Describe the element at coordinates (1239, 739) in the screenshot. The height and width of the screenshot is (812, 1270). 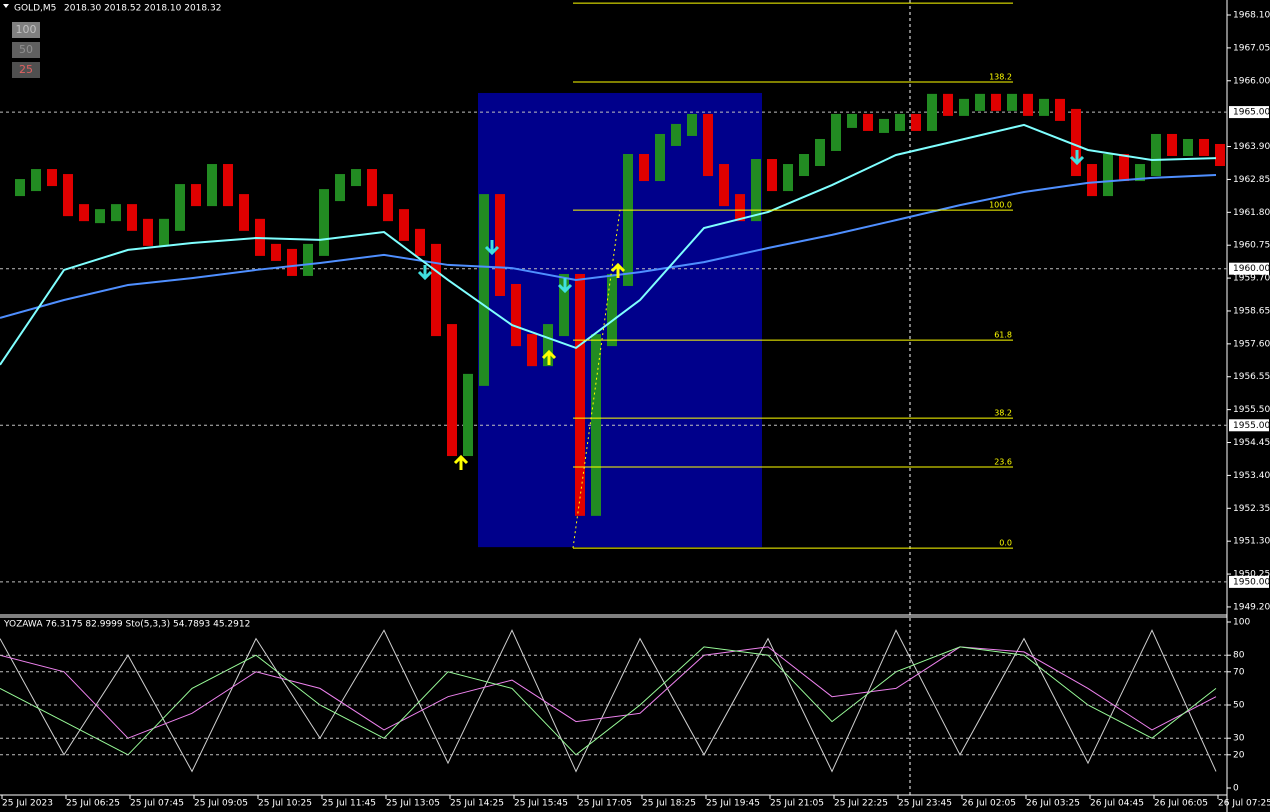
I see `osc-tick-label: 30` at that location.